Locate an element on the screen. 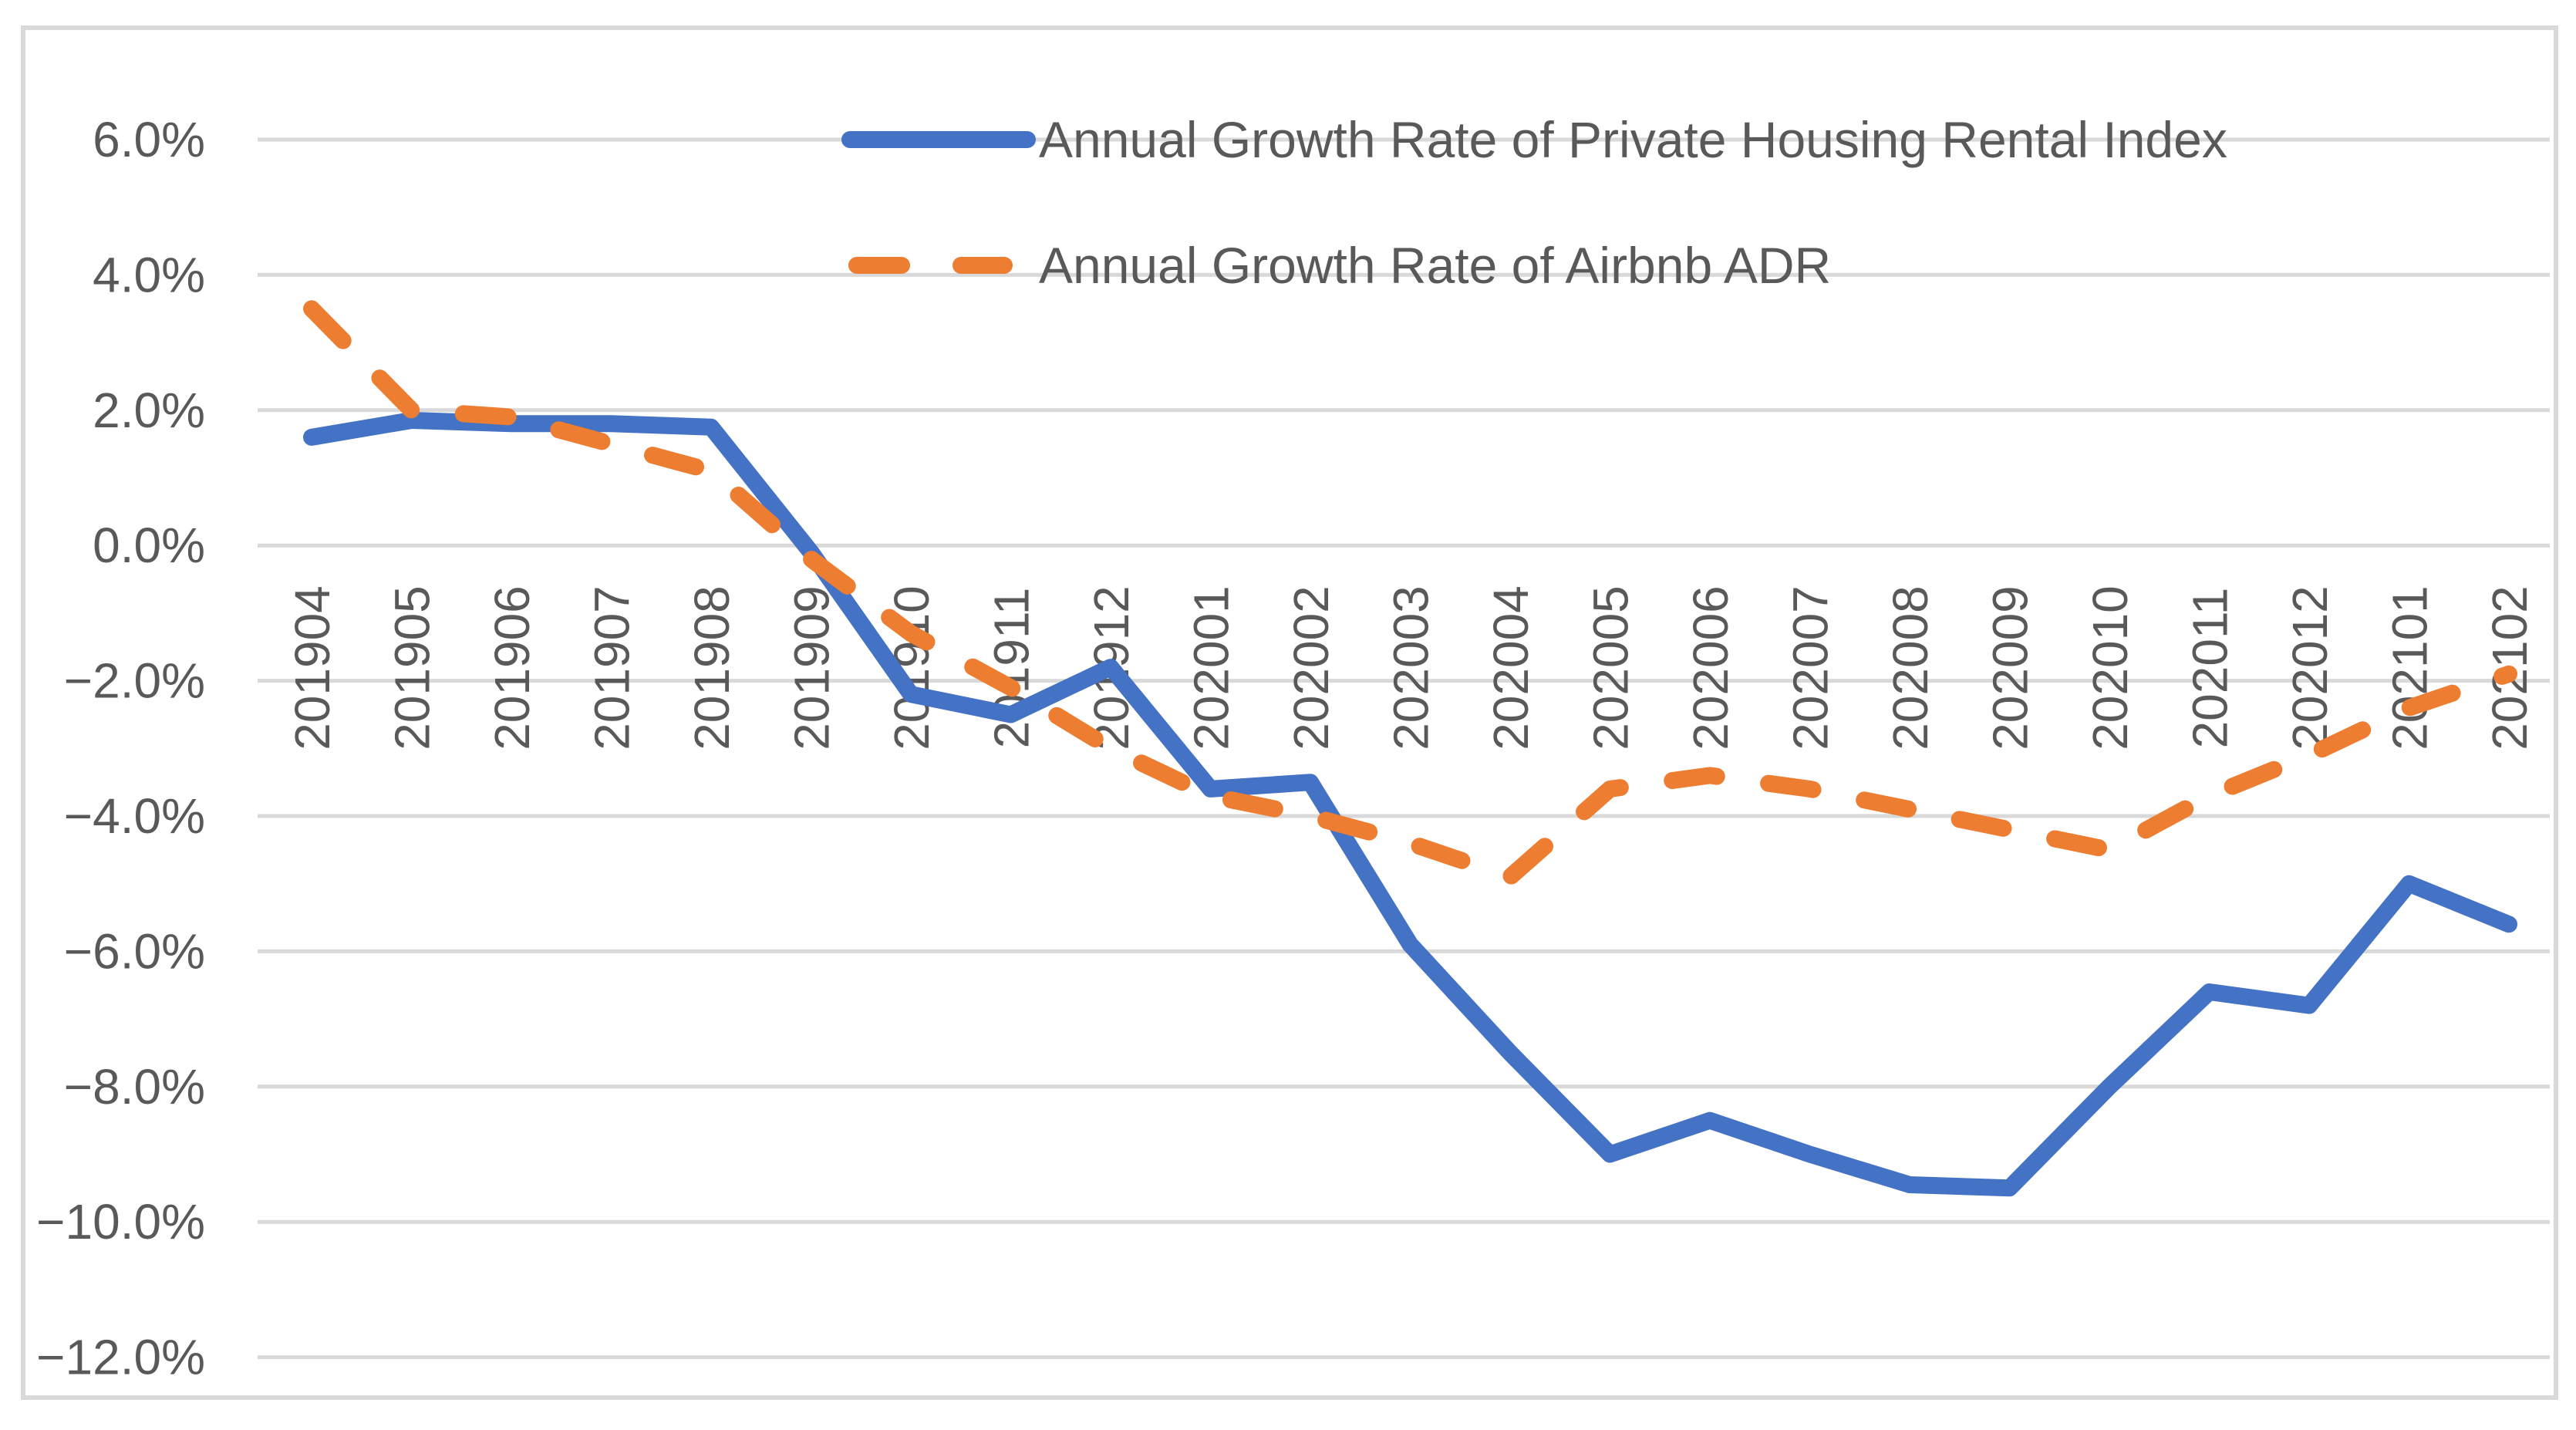 This screenshot has width=2576, height=1430. y-tick-label: 6.0% is located at coordinates (149, 139).